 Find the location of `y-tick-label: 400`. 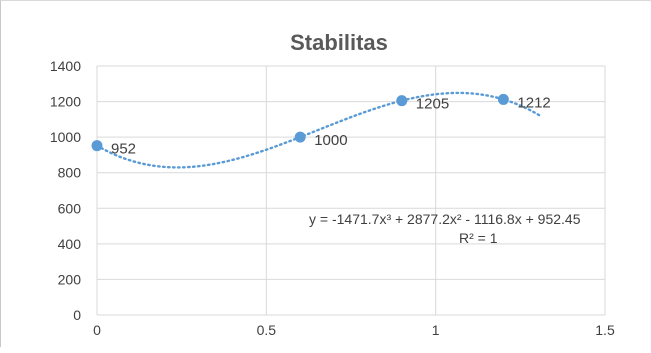

y-tick-label: 400 is located at coordinates (70, 244).